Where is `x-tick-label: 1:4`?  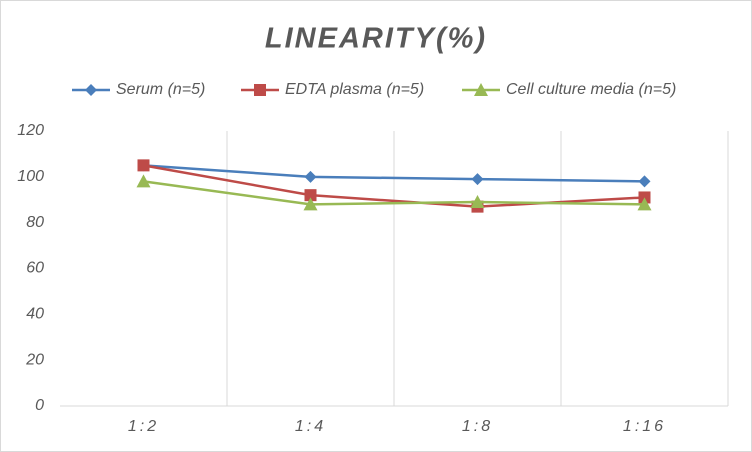
x-tick-label: 1:4 is located at coordinates (310, 426).